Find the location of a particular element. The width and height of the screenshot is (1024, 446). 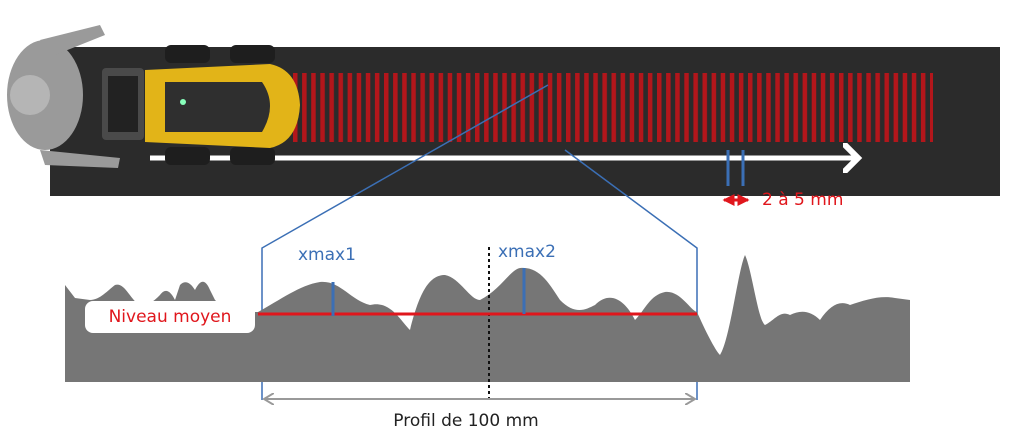

gap-label: 2 à 5 mm is located at coordinates (802, 200).